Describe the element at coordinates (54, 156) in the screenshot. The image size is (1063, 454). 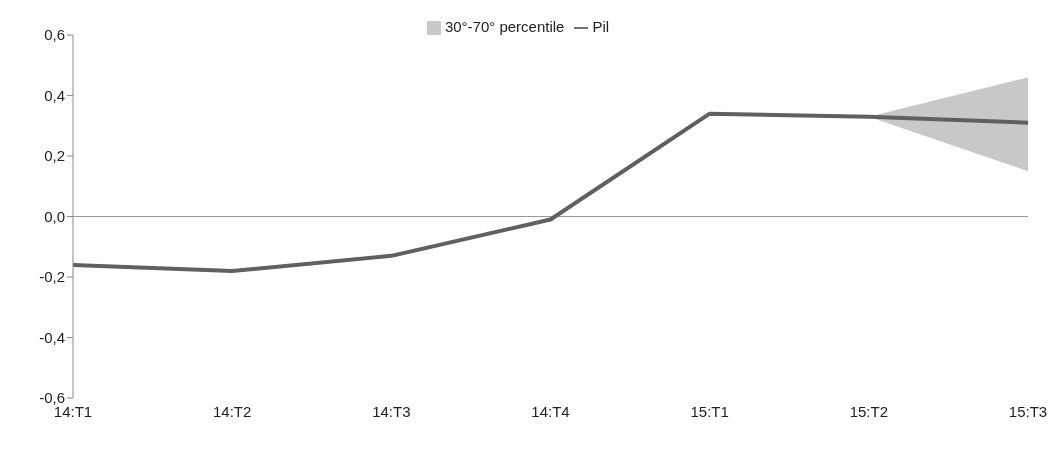
I see `y-tick-label: 0,2` at that location.